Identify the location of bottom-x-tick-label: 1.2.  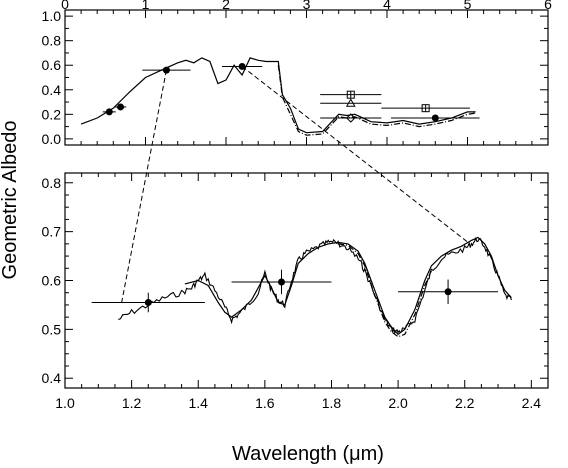
(132, 403).